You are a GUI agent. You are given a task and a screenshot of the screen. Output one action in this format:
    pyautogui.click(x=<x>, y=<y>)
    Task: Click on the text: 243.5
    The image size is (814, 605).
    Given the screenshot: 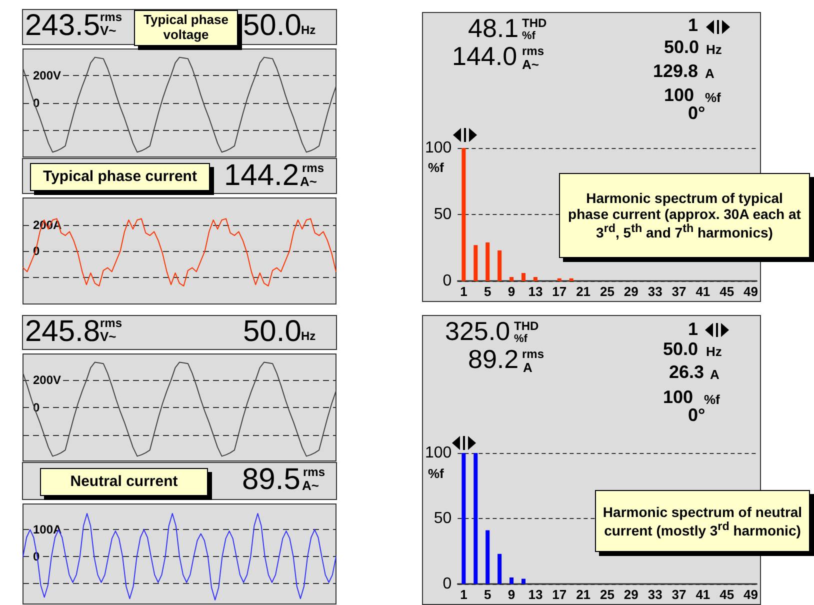 What is the action you would take?
    pyautogui.click(x=62, y=25)
    